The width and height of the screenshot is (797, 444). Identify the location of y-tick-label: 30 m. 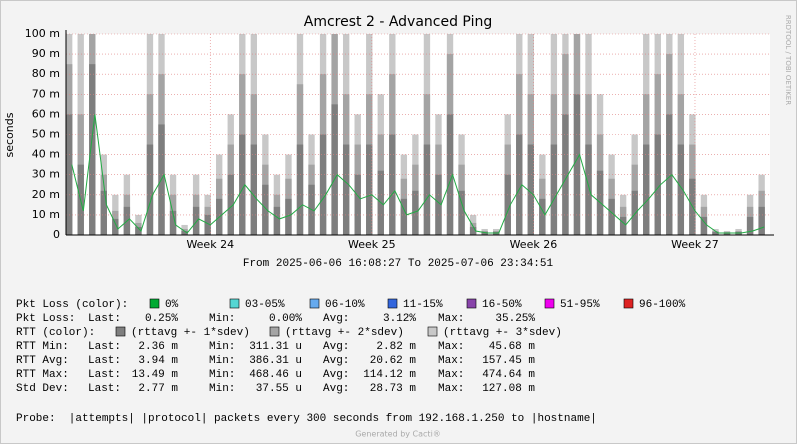
(46, 174).